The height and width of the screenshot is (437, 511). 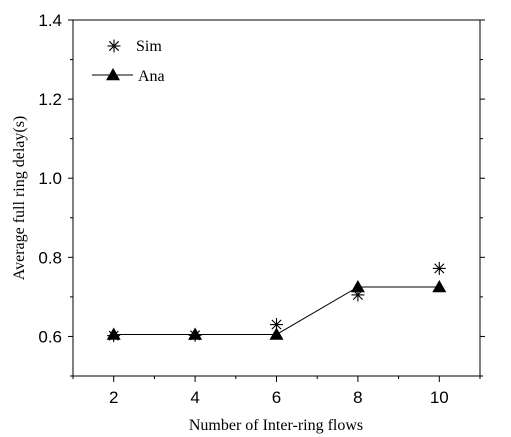 I want to click on y-axis-title: Average full ring delay(s), so click(x=19, y=198).